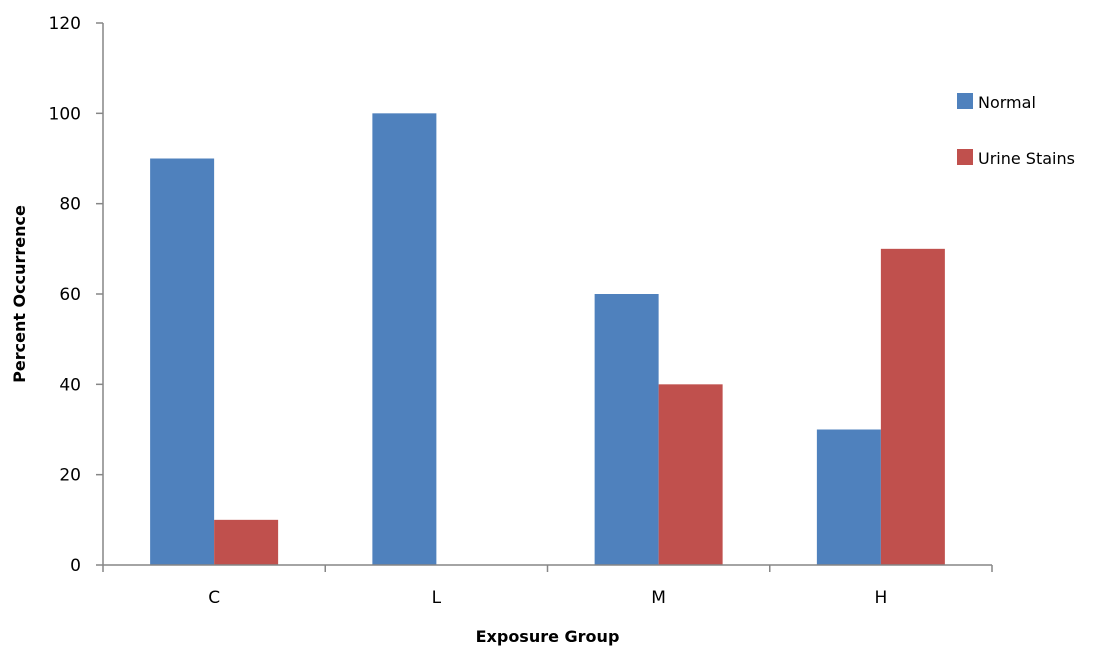 This screenshot has width=1110, height=647. Describe the element at coordinates (65, 24) in the screenshot. I see `y-tick-label: 120` at that location.